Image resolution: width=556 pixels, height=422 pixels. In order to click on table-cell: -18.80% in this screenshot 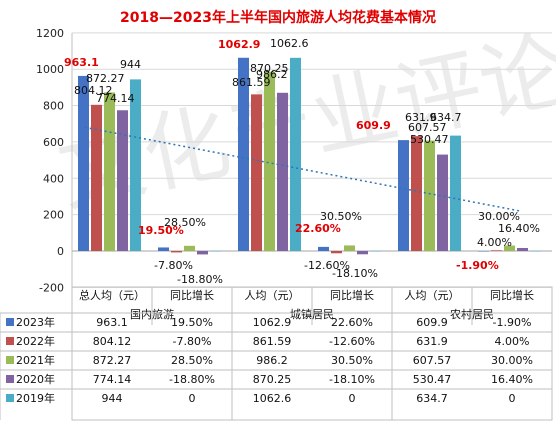, I will do `click(192, 379)`.